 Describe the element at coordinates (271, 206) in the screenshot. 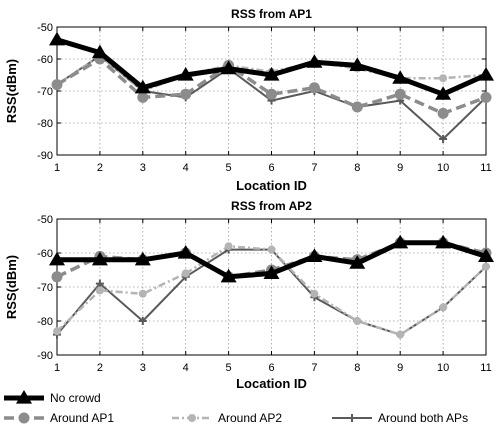

I see `chart-title: RSS from AP2` at that location.